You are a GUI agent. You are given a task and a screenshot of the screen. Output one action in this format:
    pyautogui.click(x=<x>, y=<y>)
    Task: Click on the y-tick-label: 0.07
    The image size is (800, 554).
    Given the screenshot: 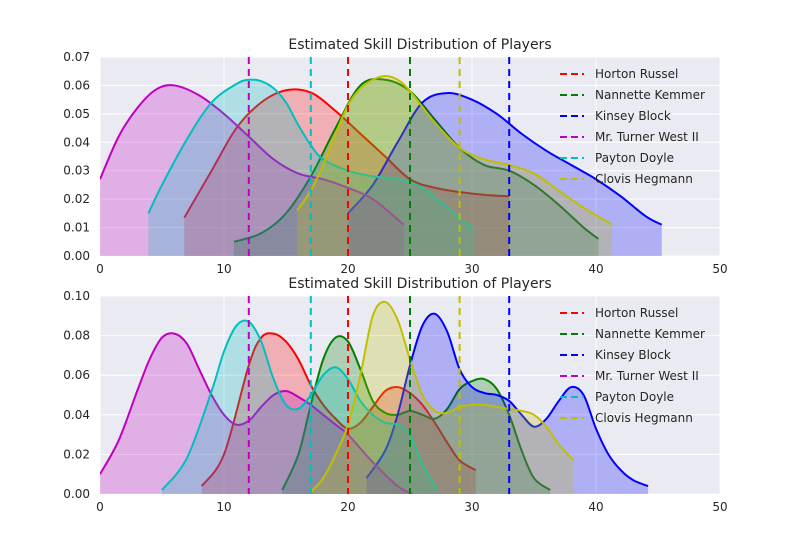 What is the action you would take?
    pyautogui.click(x=76, y=57)
    